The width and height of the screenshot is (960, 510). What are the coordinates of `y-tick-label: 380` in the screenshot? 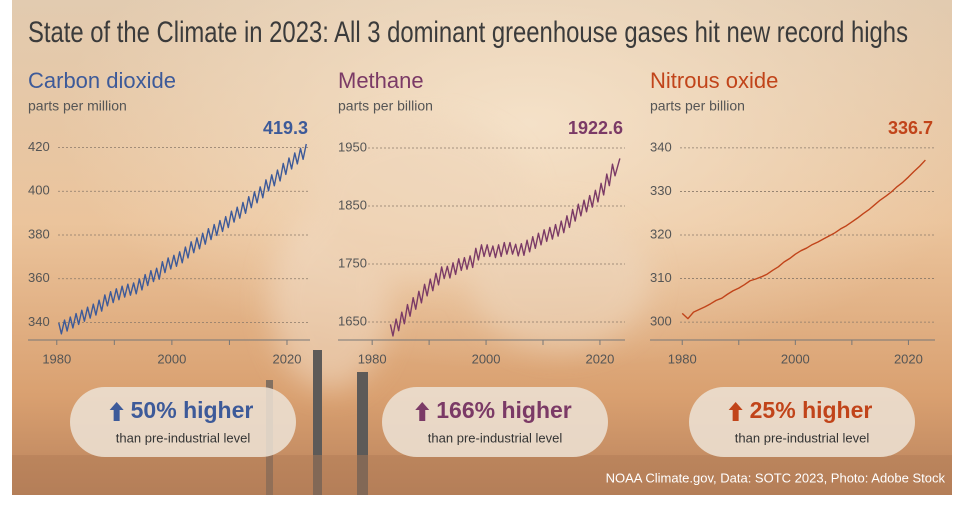 It's located at (39, 233).